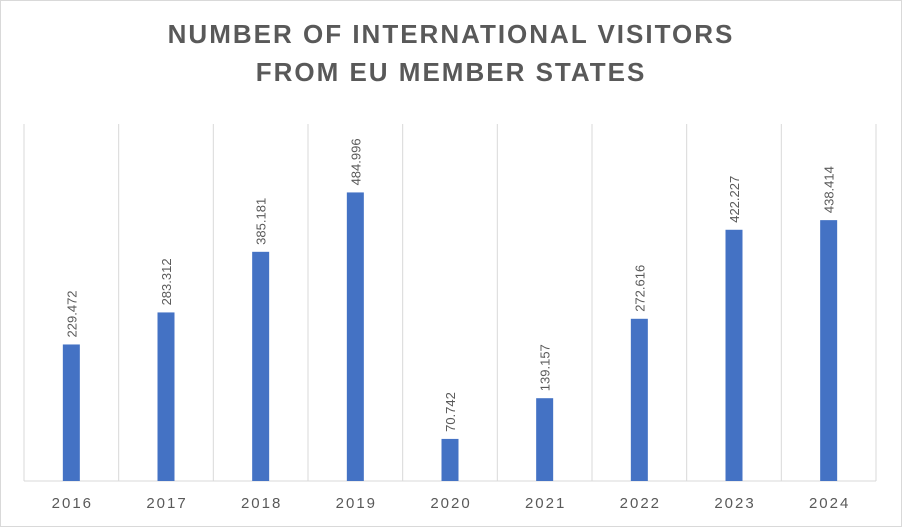 The height and width of the screenshot is (527, 902). What do you see at coordinates (829, 189) in the screenshot?
I see `data-label-2024: 438.414` at bounding box center [829, 189].